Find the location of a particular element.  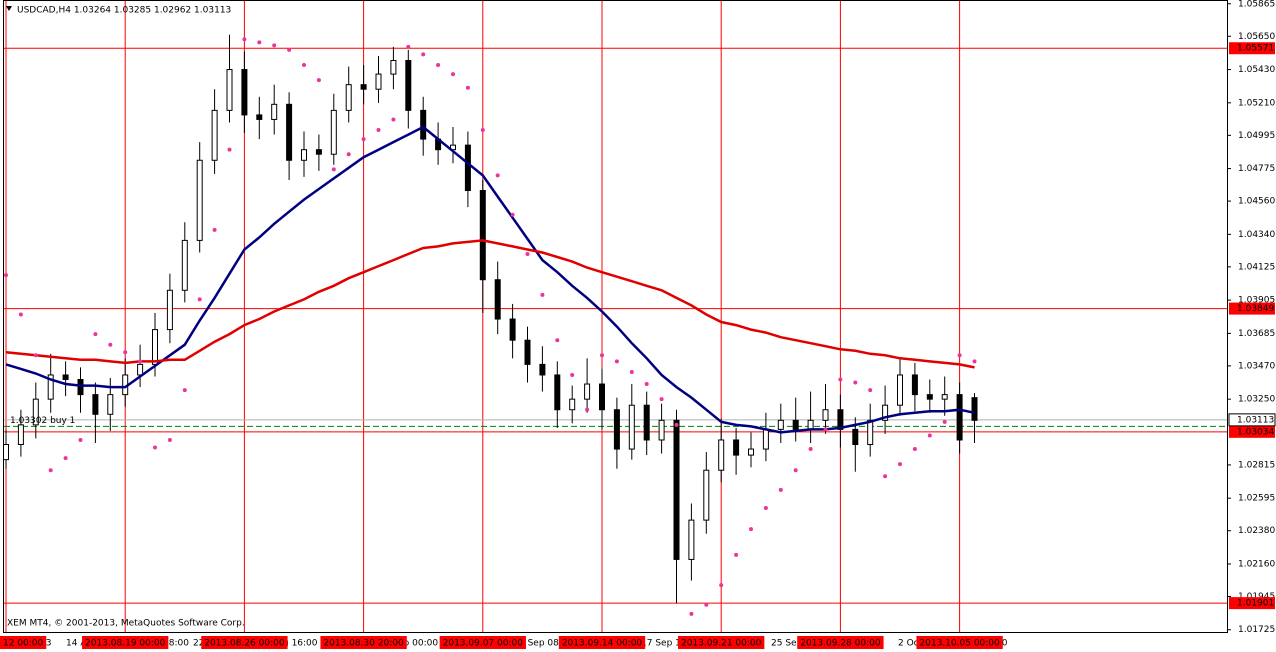

time-marker-label: 2013.09.14 00:00 is located at coordinates (602, 644).